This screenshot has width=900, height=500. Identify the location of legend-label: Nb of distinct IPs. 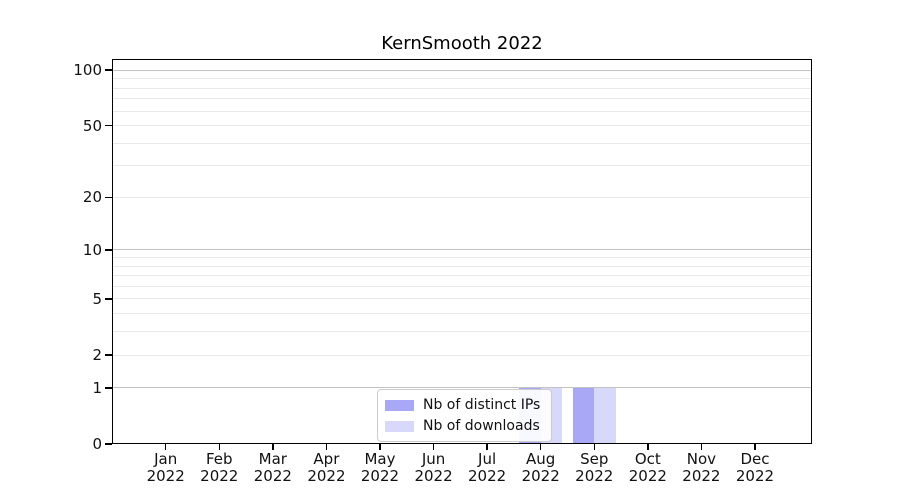
(482, 405).